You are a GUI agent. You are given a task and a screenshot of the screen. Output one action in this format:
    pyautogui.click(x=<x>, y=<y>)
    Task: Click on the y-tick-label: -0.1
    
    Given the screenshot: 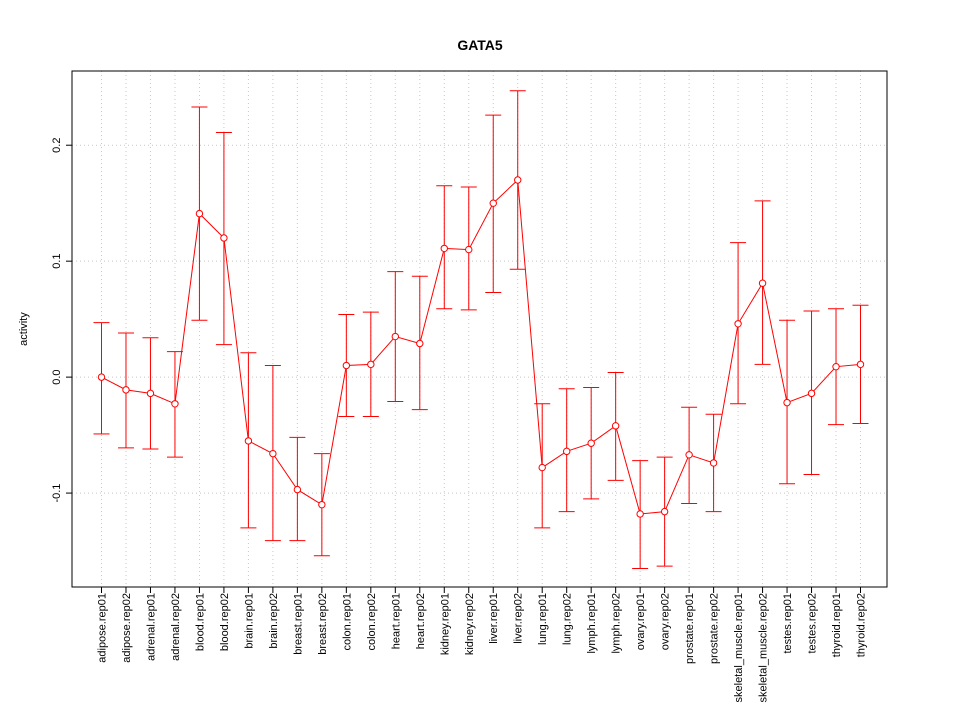 What is the action you would take?
    pyautogui.click(x=57, y=493)
    